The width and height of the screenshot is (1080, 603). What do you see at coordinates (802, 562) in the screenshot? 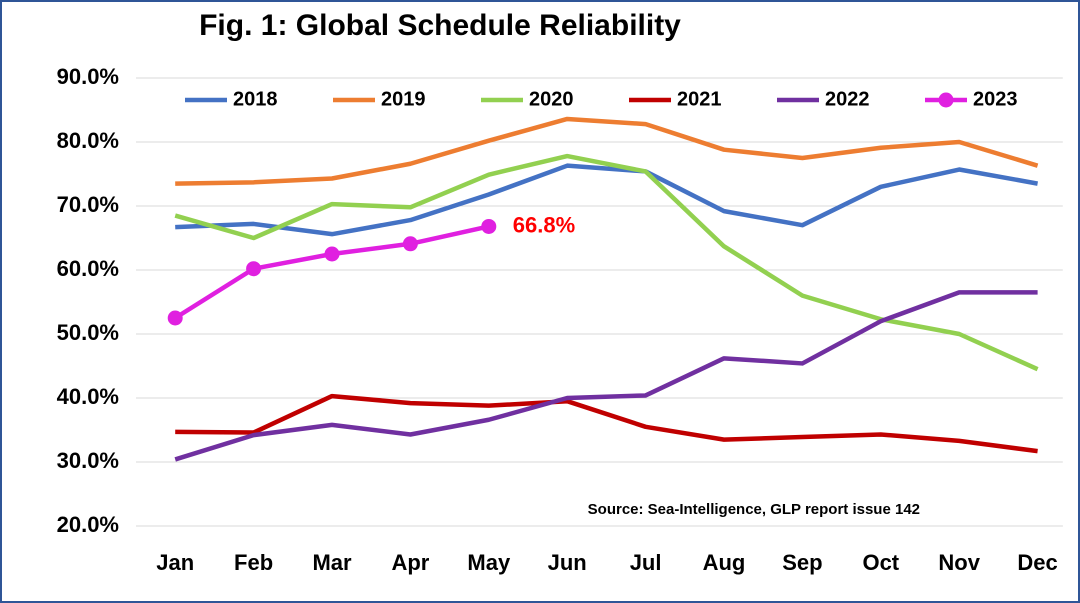
I see `x-tick-label: Sep` at bounding box center [802, 562].